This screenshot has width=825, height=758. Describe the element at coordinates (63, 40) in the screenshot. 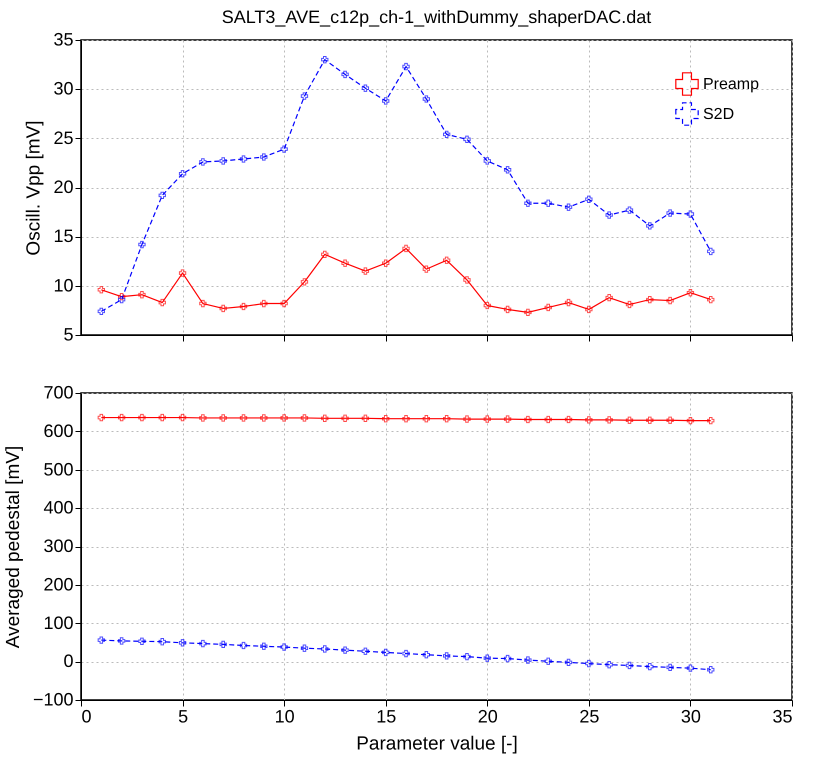

I see `y-tick-label: 35` at that location.